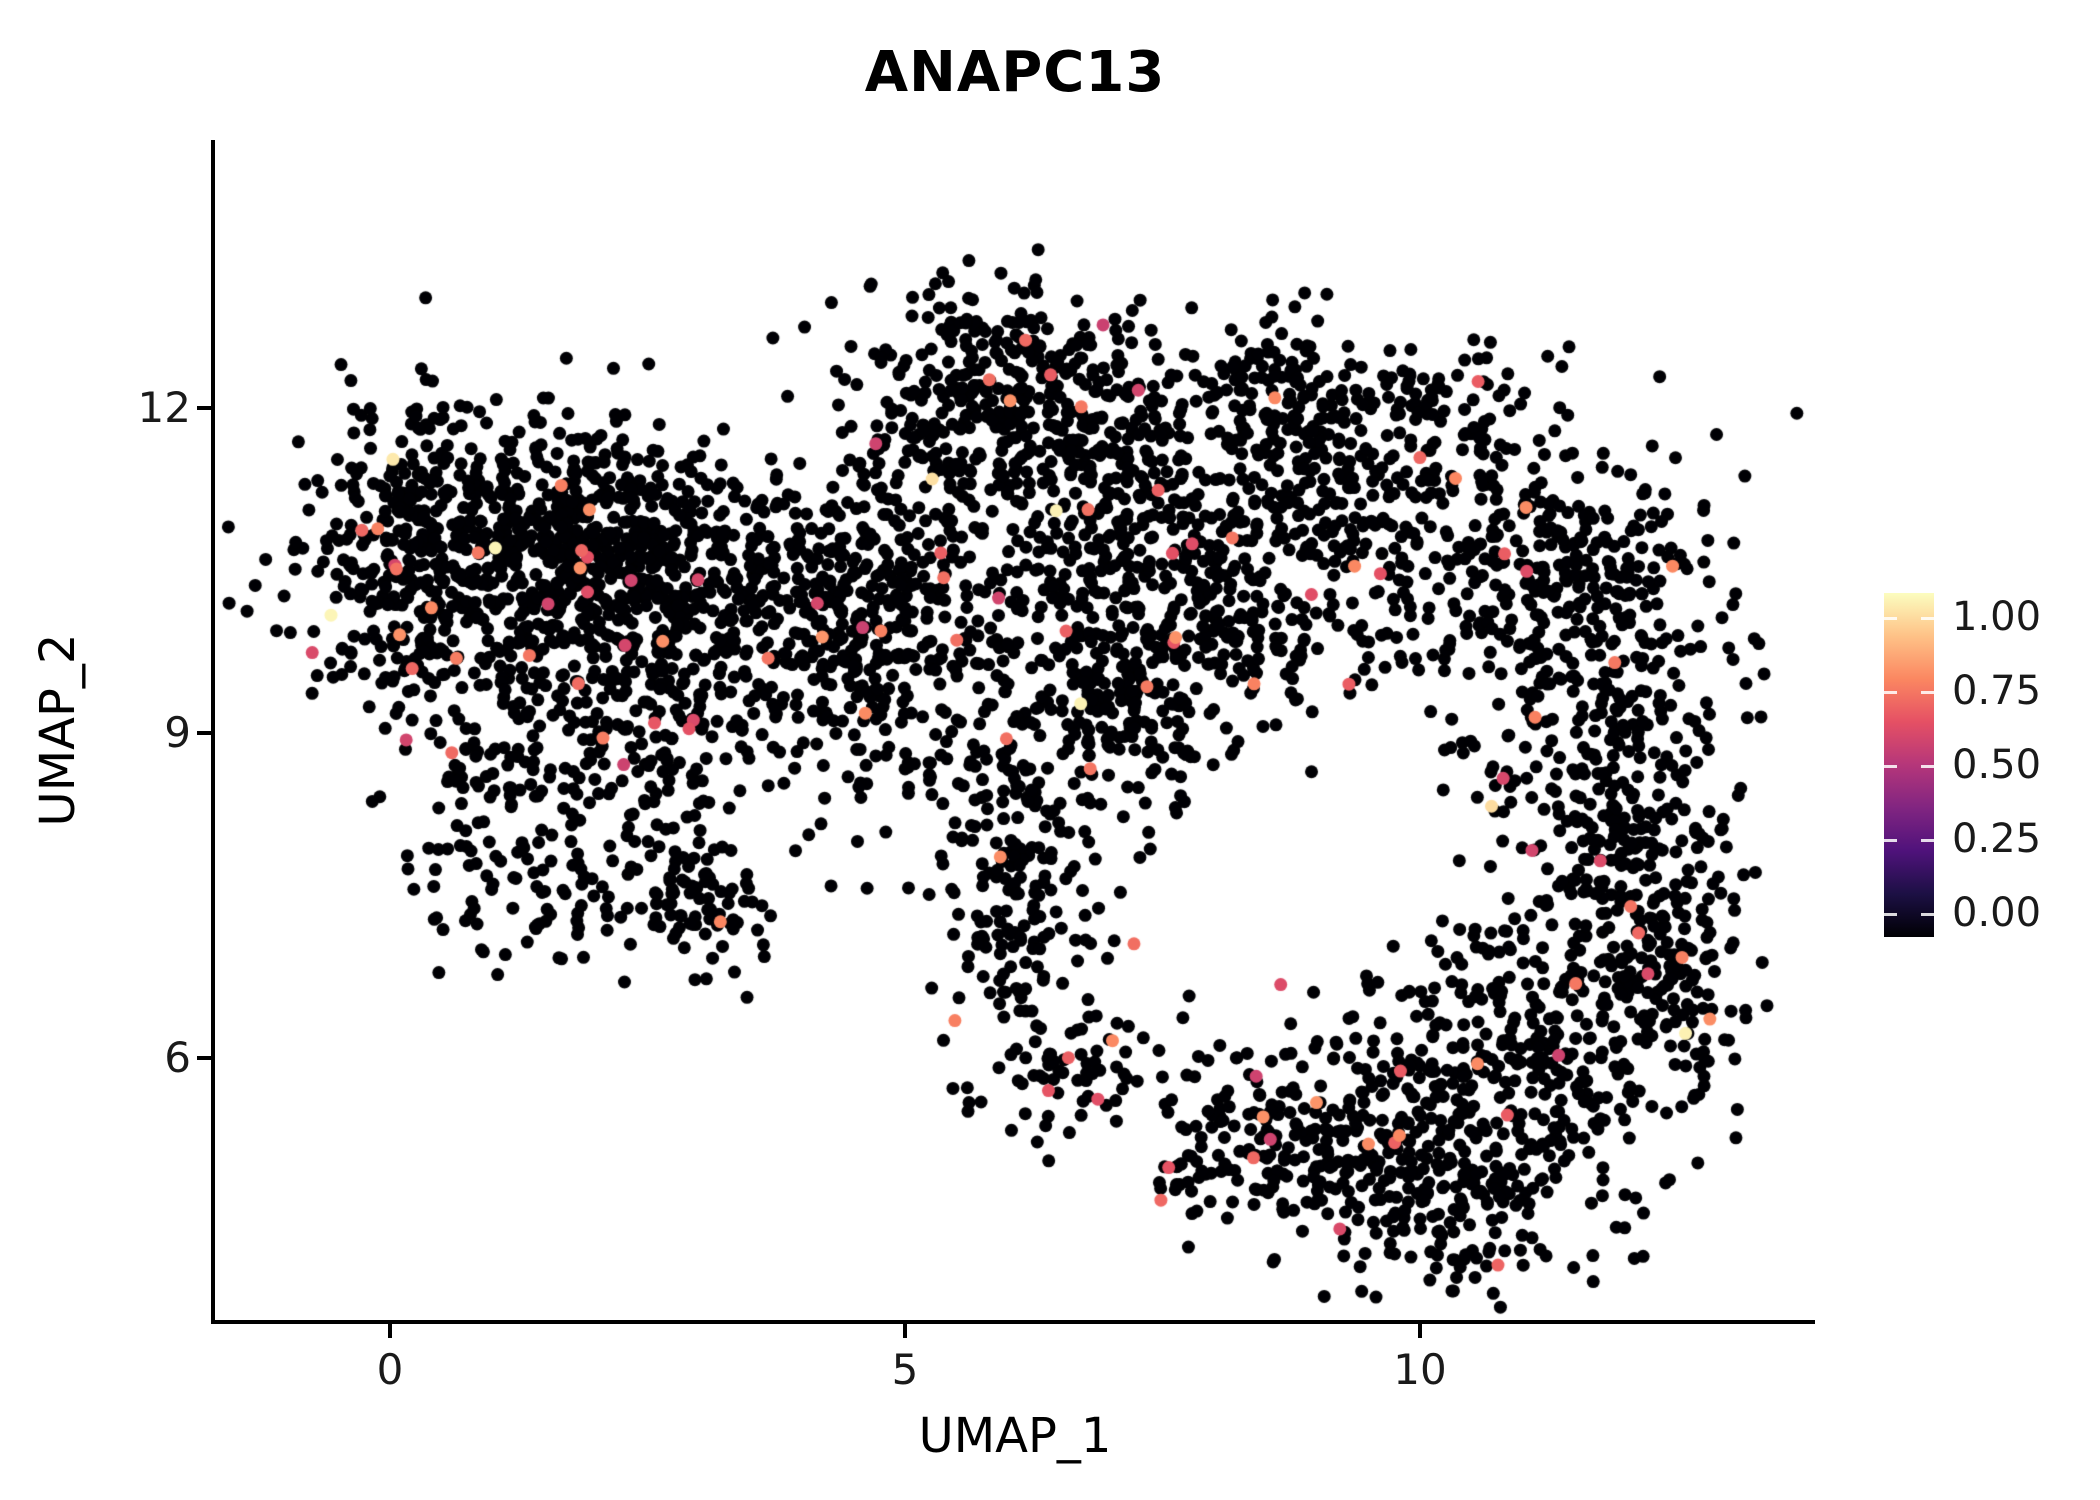  Describe the element at coordinates (58, 730) in the screenshot. I see `y-axis-title: UMAP_2` at that location.